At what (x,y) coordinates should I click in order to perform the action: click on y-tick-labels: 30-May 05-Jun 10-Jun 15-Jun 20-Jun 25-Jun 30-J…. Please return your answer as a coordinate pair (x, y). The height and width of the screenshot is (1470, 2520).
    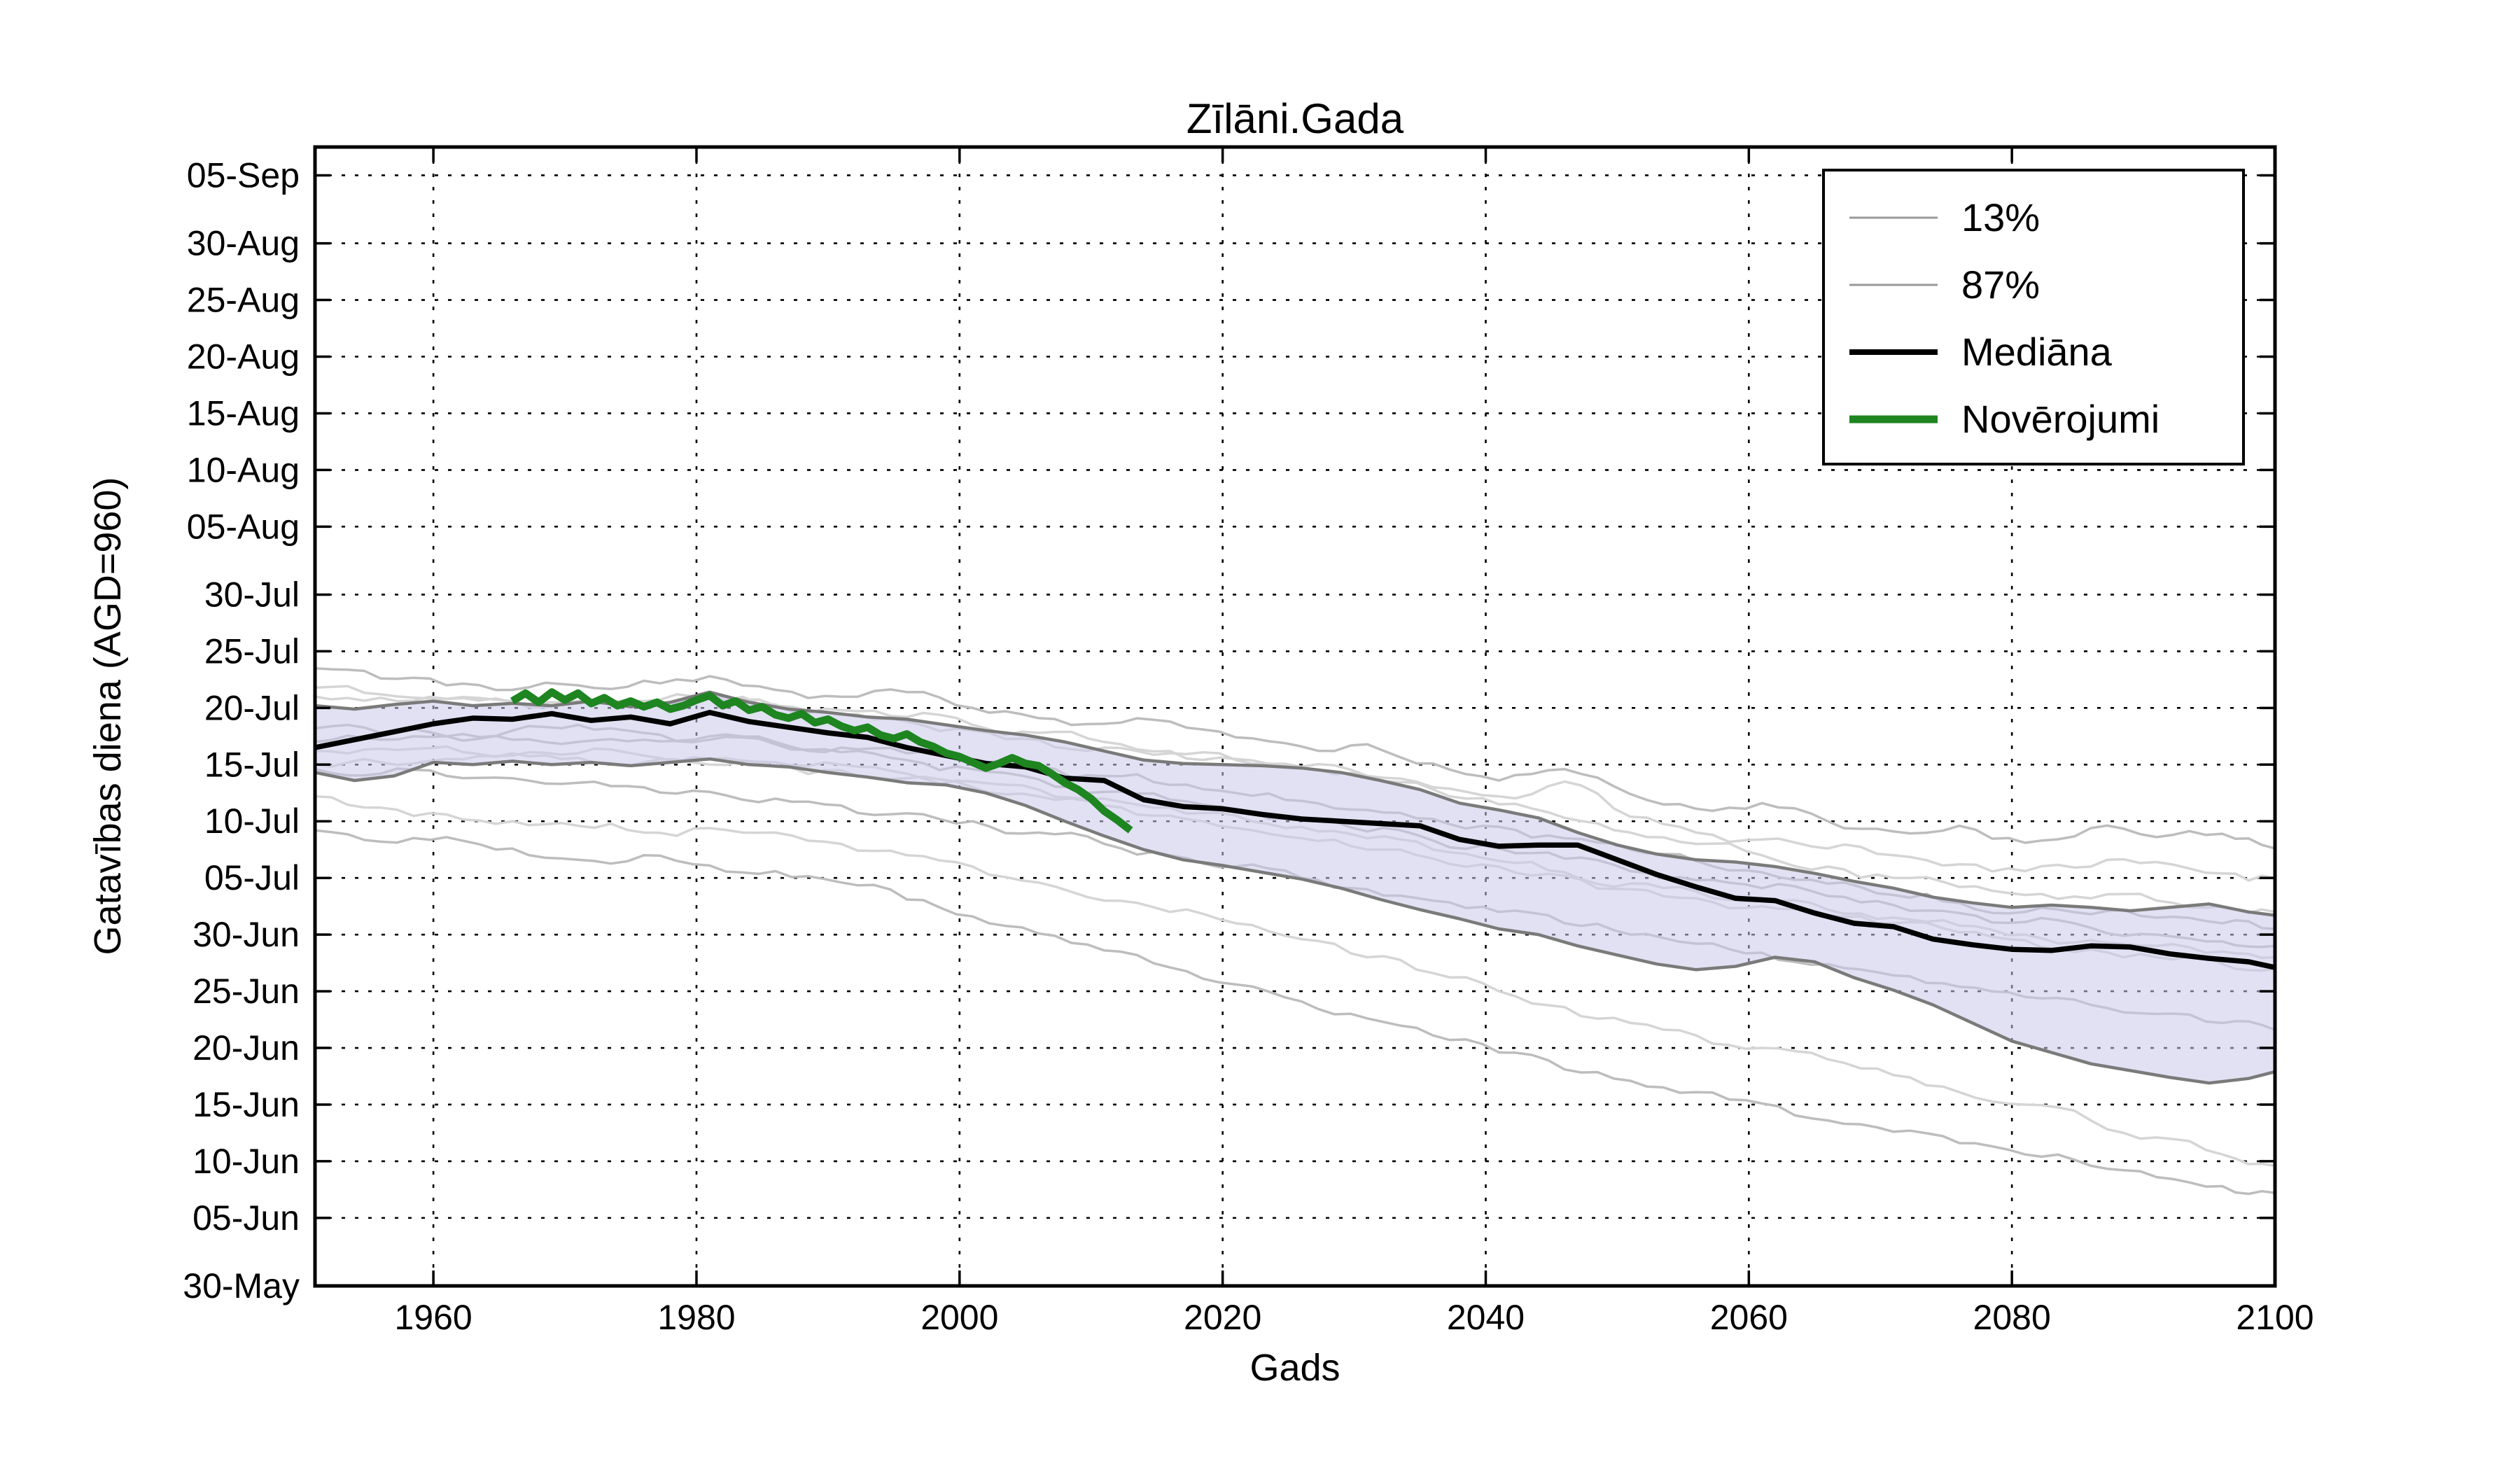
    Looking at the image, I should click on (241, 730).